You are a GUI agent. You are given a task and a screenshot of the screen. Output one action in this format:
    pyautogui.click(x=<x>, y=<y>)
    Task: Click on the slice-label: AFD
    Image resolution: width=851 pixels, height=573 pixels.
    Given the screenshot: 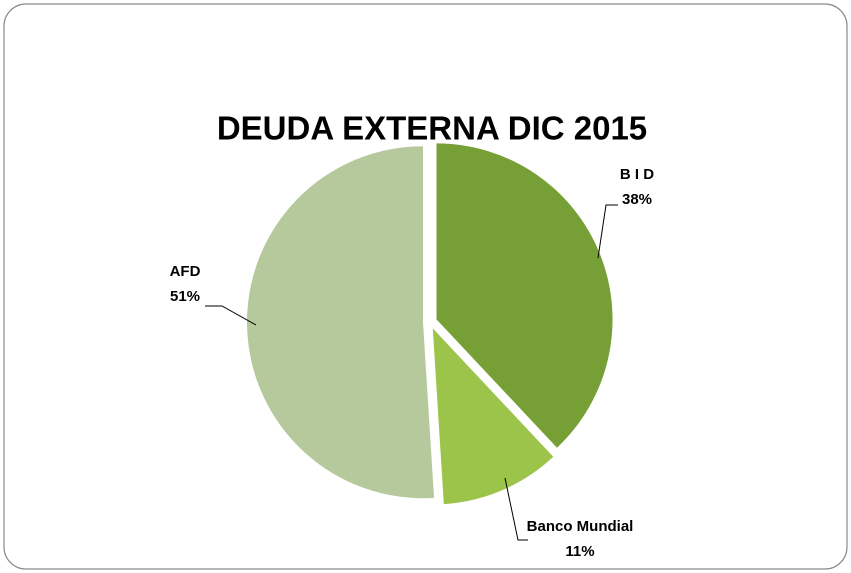 What is the action you would take?
    pyautogui.click(x=185, y=271)
    